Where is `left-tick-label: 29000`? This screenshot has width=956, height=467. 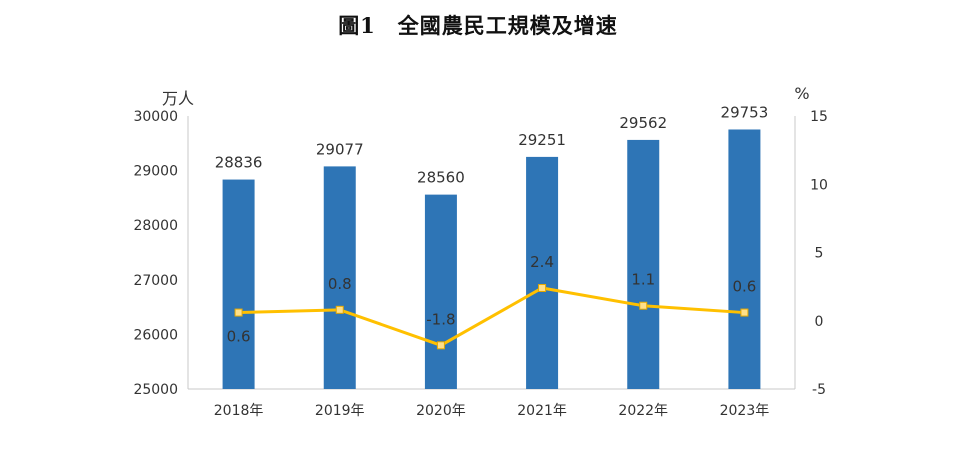 left-tick-label: 29000 is located at coordinates (155, 172).